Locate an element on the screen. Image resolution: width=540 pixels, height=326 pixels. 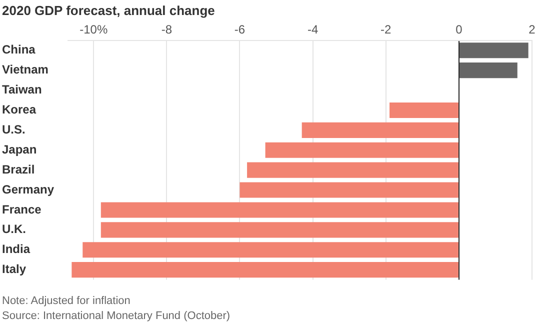
x-tick-label: 2 is located at coordinates (532, 29).